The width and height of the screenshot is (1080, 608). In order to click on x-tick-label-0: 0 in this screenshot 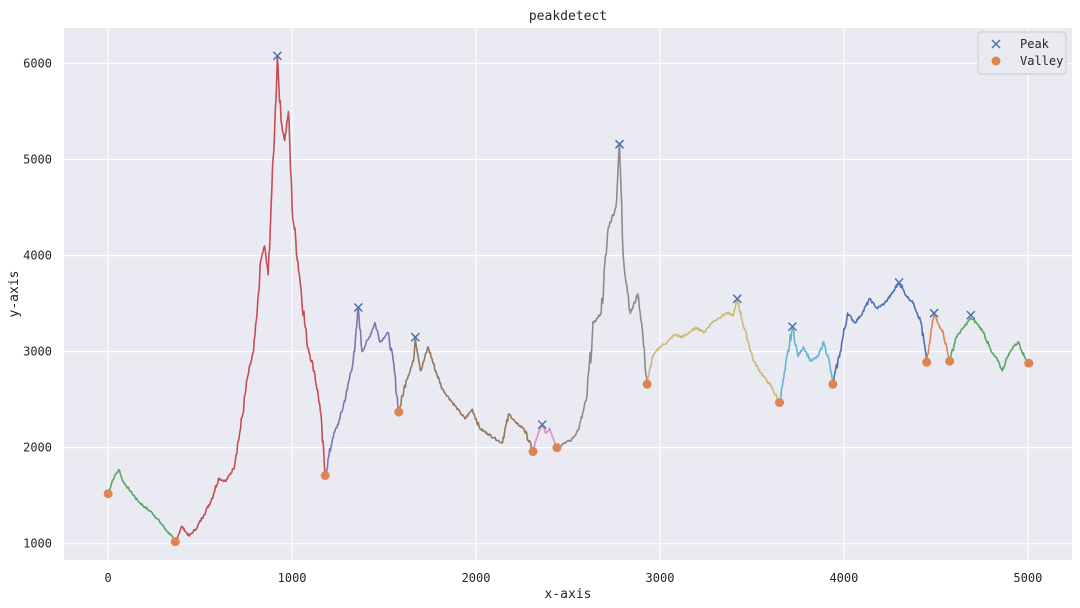, I will do `click(108, 578)`.